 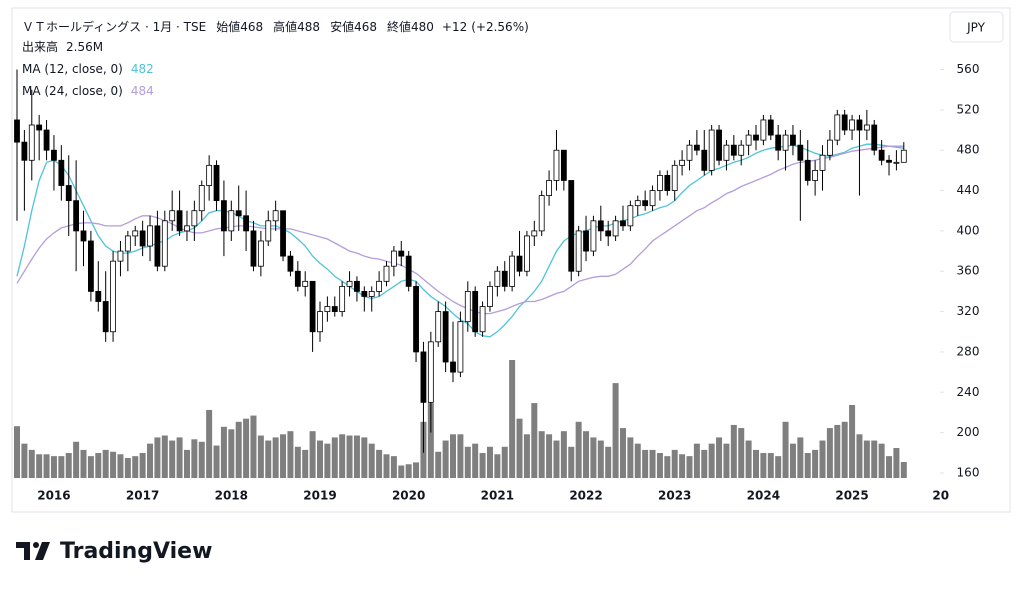 I want to click on y-tick-label: 280, so click(x=968, y=351).